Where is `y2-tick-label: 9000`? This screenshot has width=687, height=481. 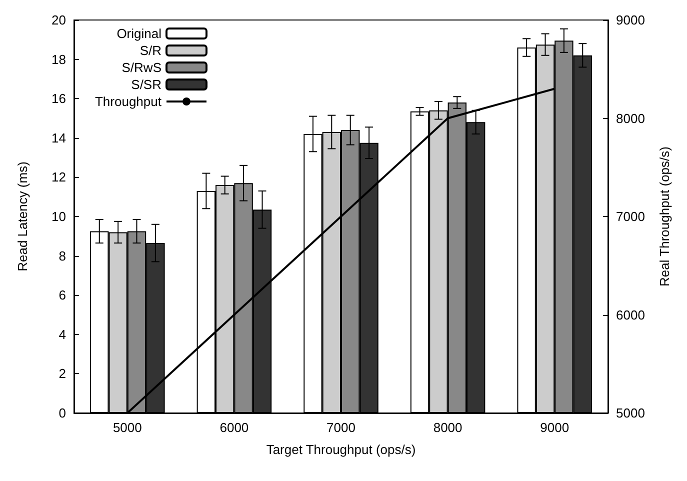
y2-tick-label: 9000 is located at coordinates (630, 20).